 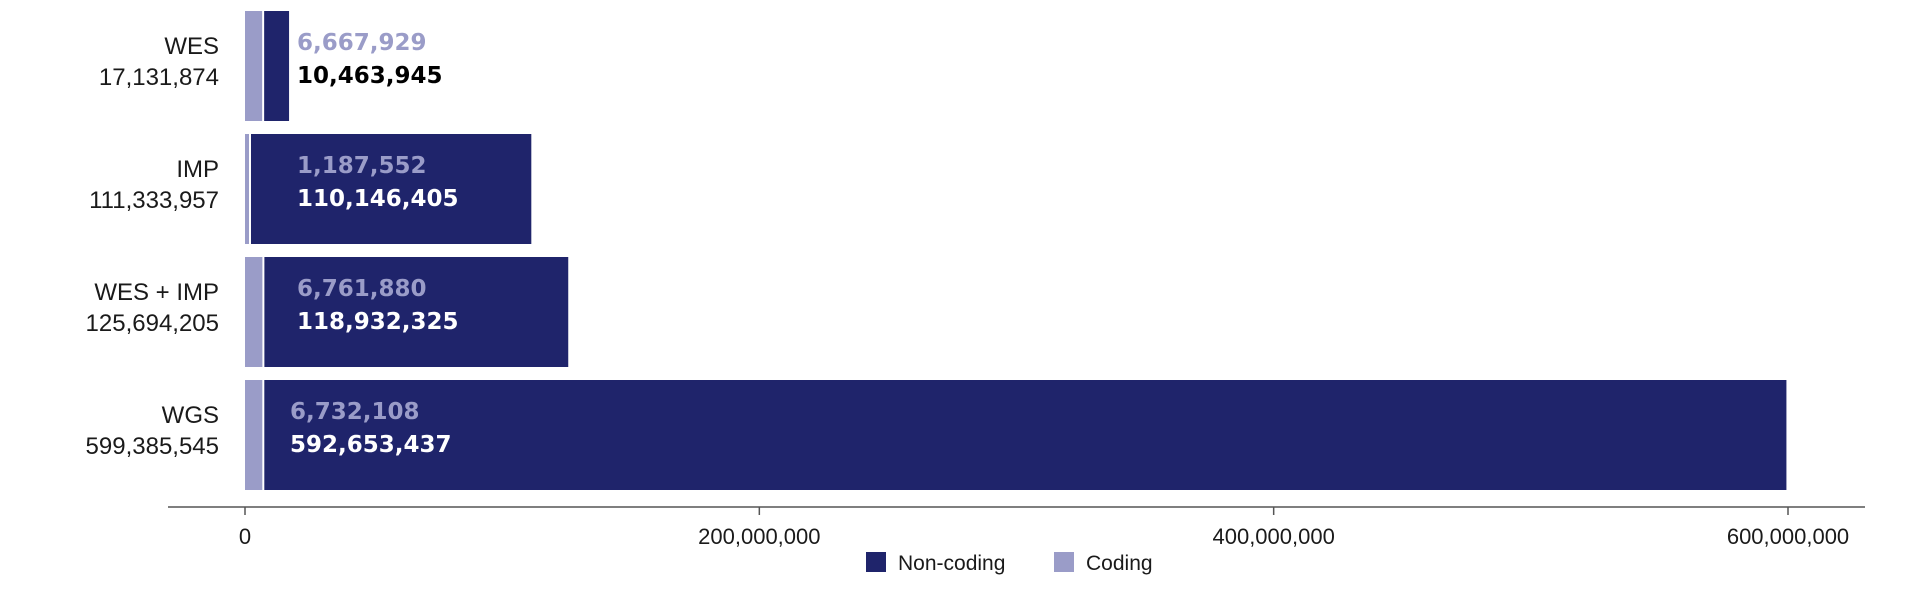 I want to click on category-label: WES + IMP, so click(x=156, y=292).